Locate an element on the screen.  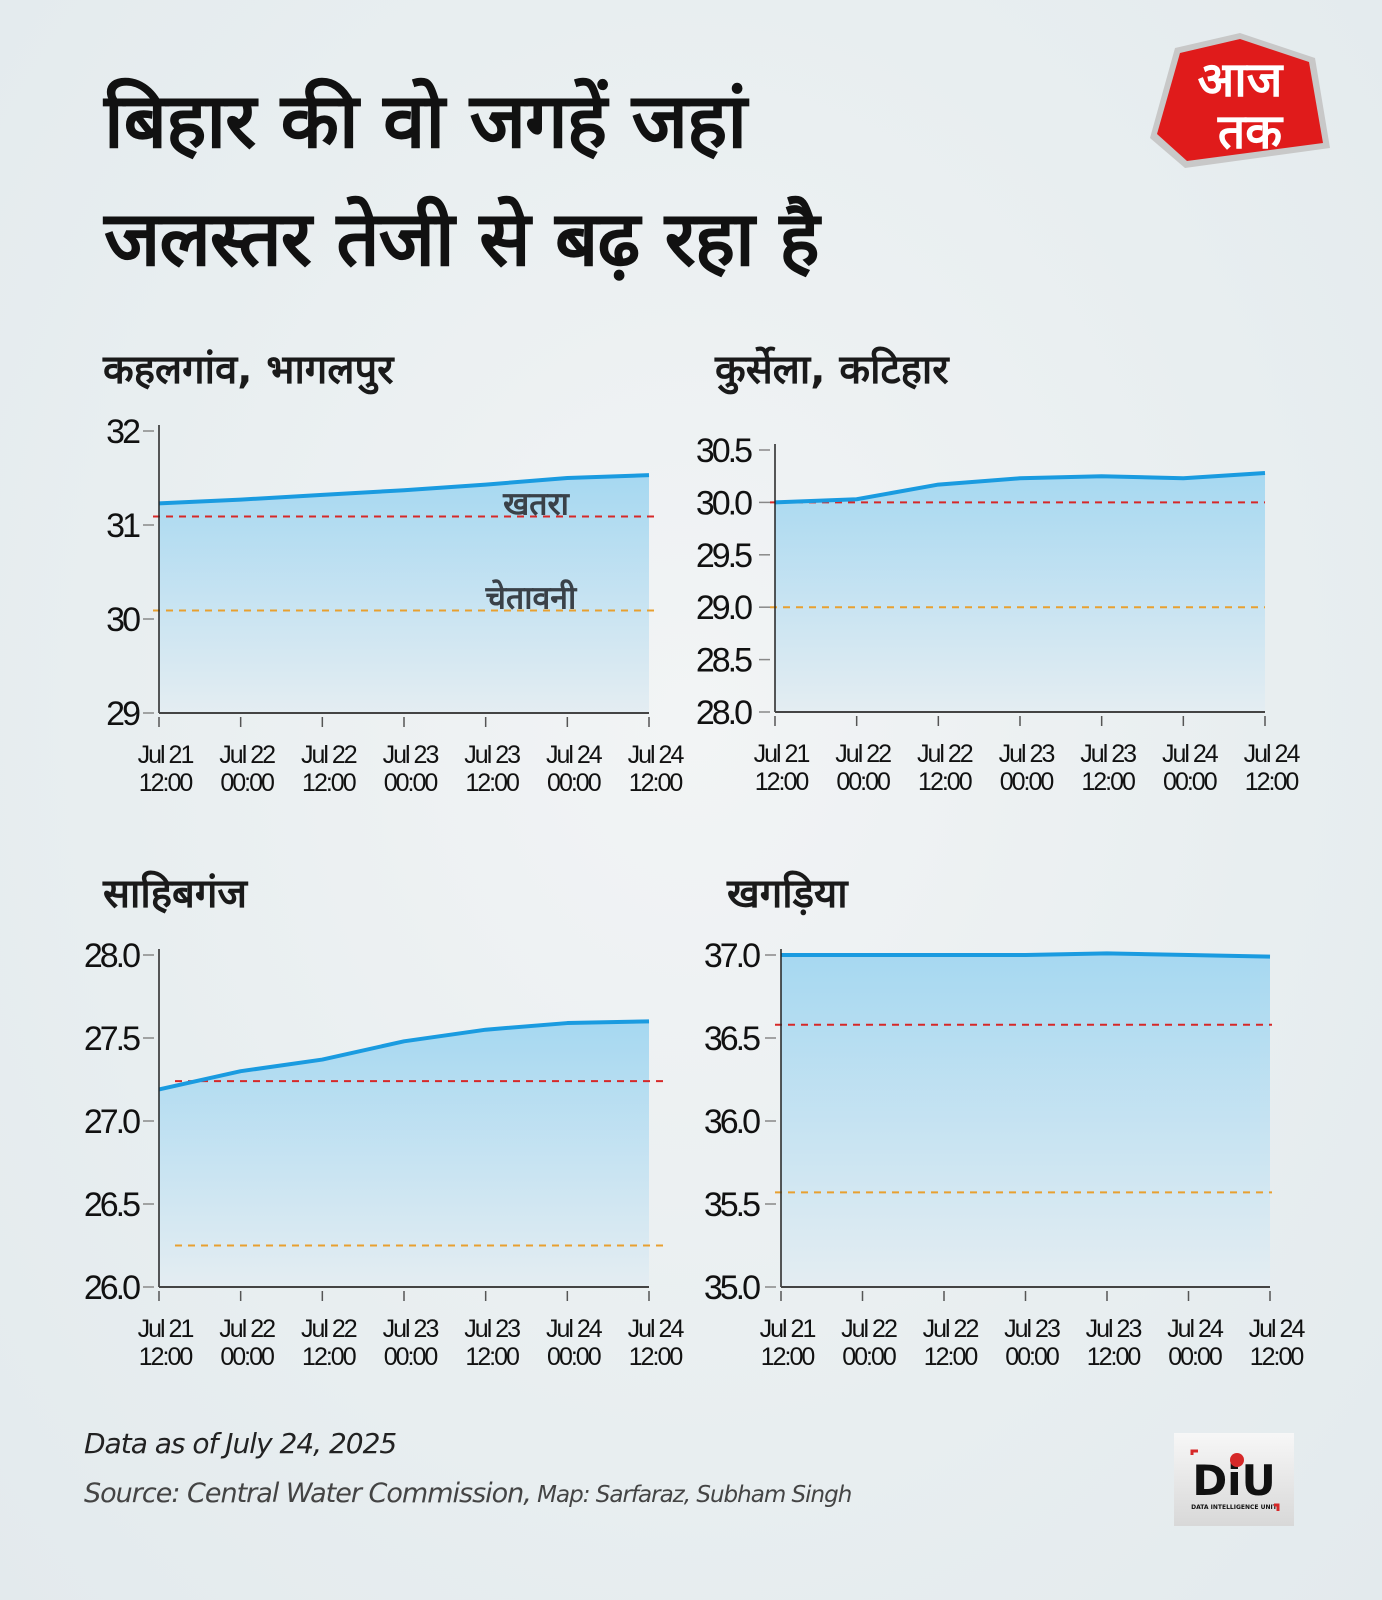
y-tick-label: 32 is located at coordinates (123, 432).